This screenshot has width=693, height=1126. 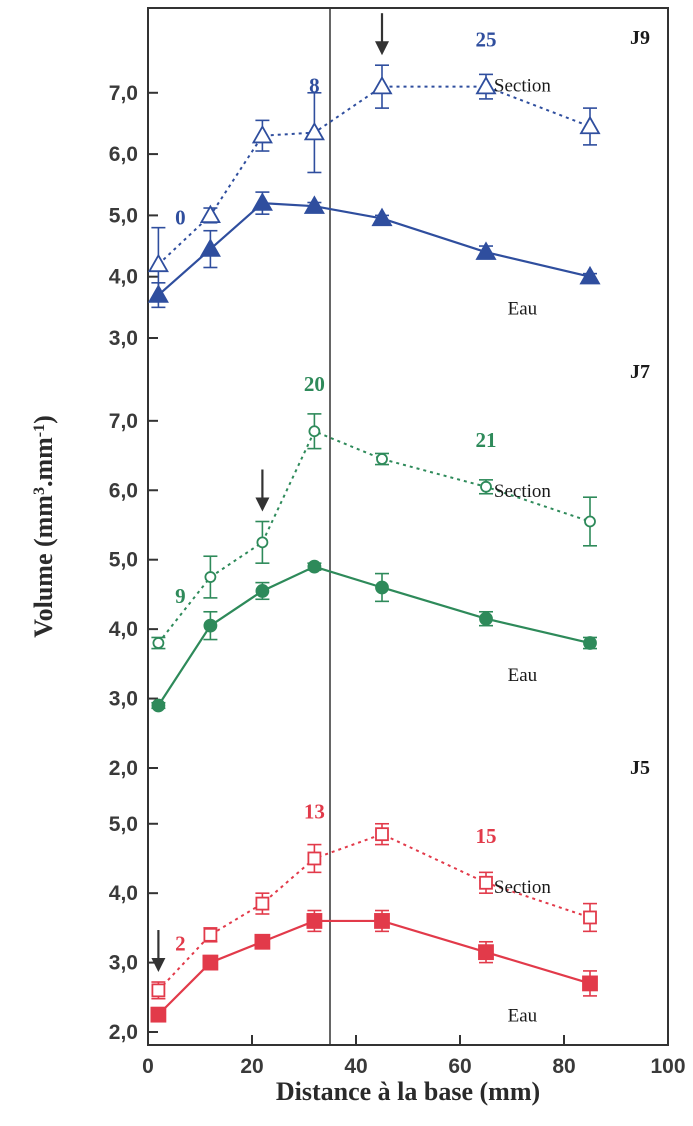 What do you see at coordinates (180, 217) in the screenshot?
I see `annotation-label: 0` at bounding box center [180, 217].